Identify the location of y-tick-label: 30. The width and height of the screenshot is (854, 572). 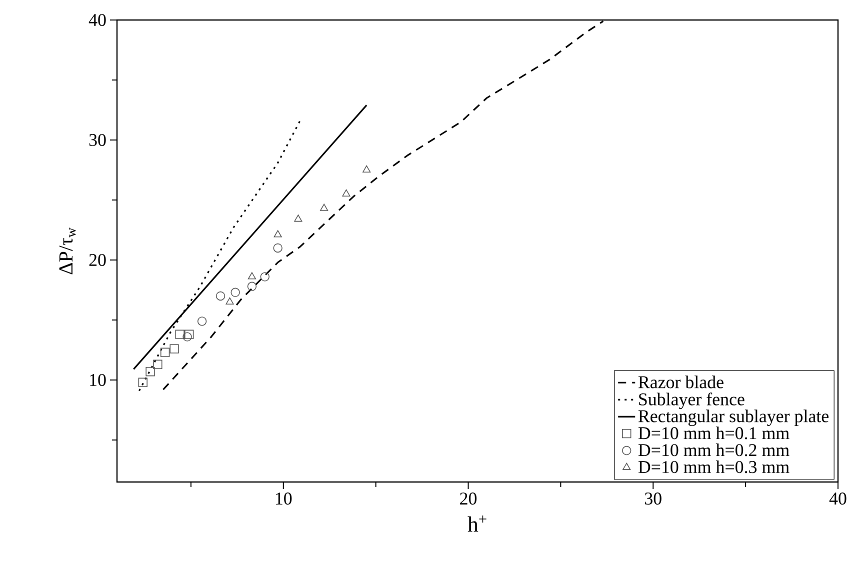
(97, 140).